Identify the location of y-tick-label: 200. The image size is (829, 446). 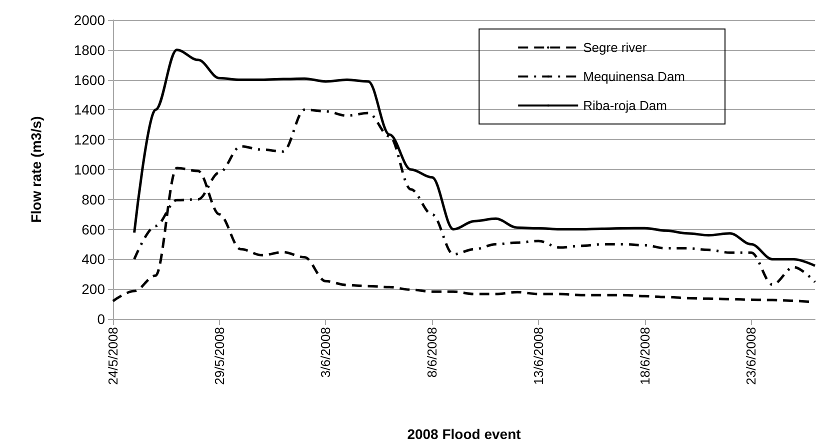
(94, 289).